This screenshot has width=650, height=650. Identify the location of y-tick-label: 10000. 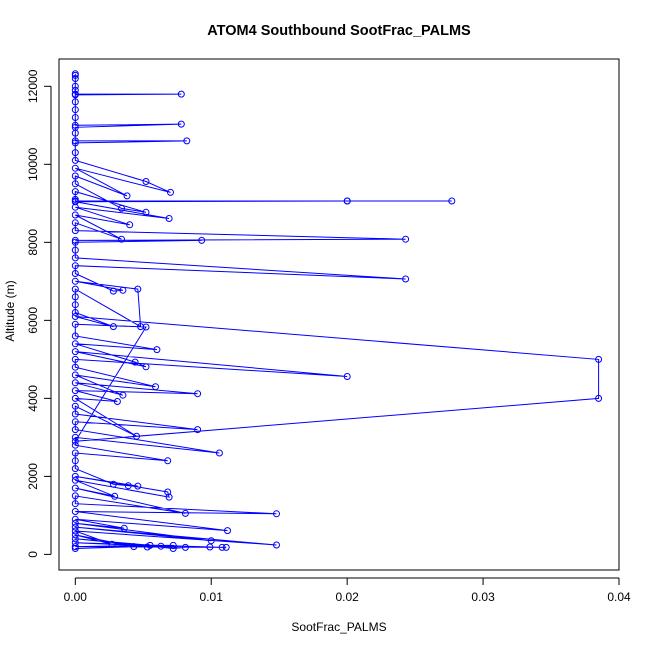
(33, 164).